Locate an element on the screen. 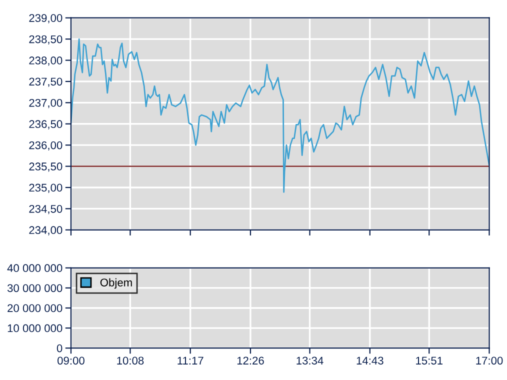 Image resolution: width=507 pixels, height=380 pixels. y-tick-label: 235,00 is located at coordinates (45, 188).